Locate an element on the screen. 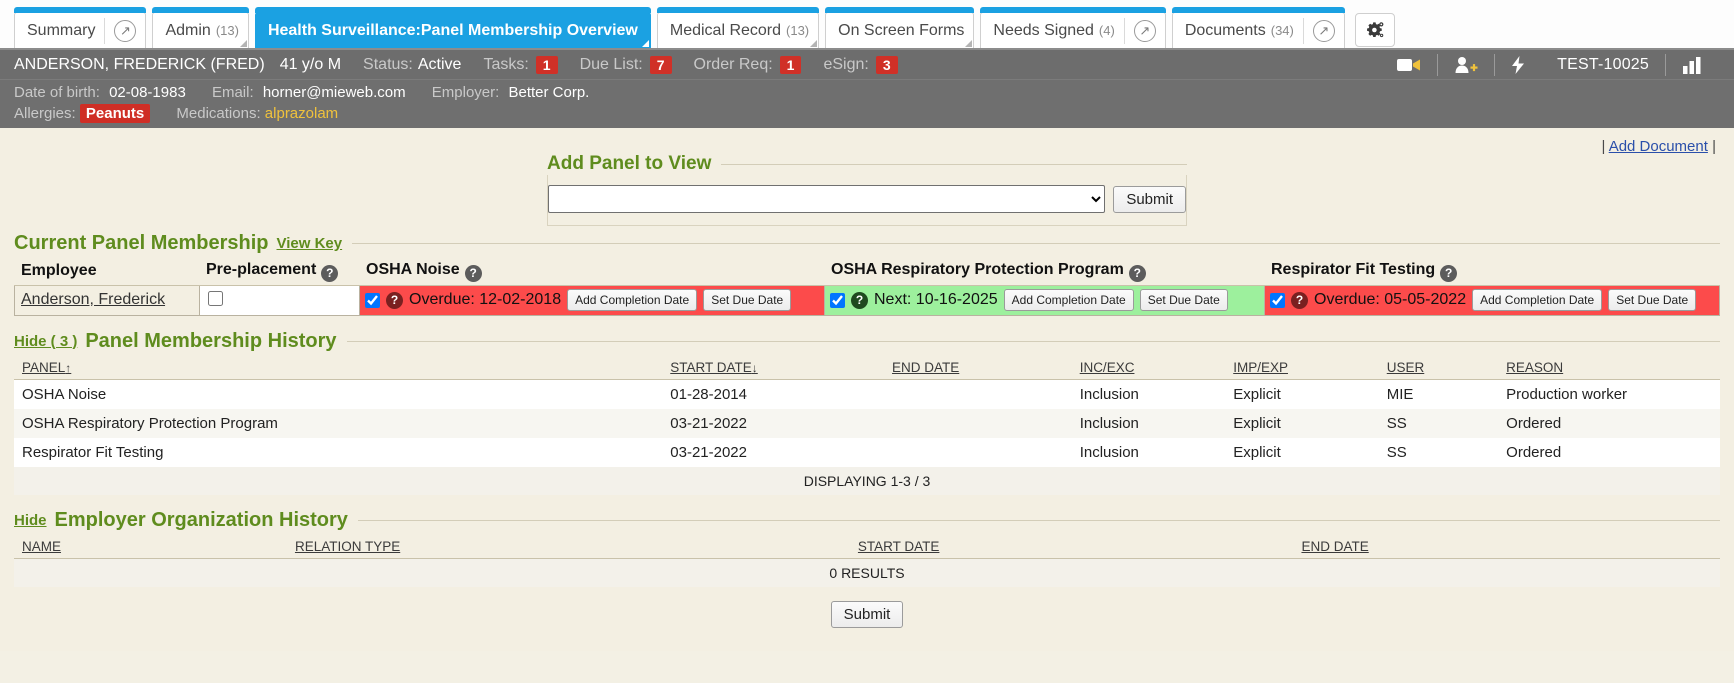 This screenshot has width=1734, height=683. order-req-badge: 1 is located at coordinates (790, 64).